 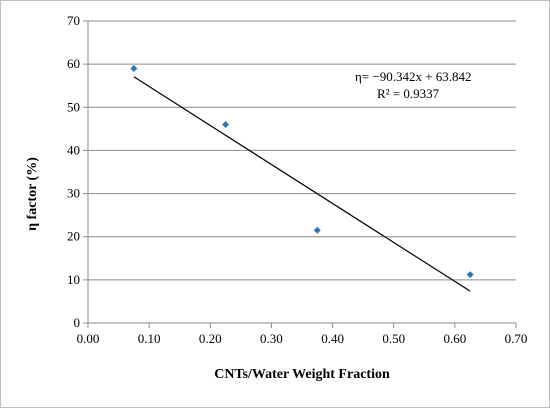 I want to click on x-tick-label: 0.30, so click(x=271, y=338).